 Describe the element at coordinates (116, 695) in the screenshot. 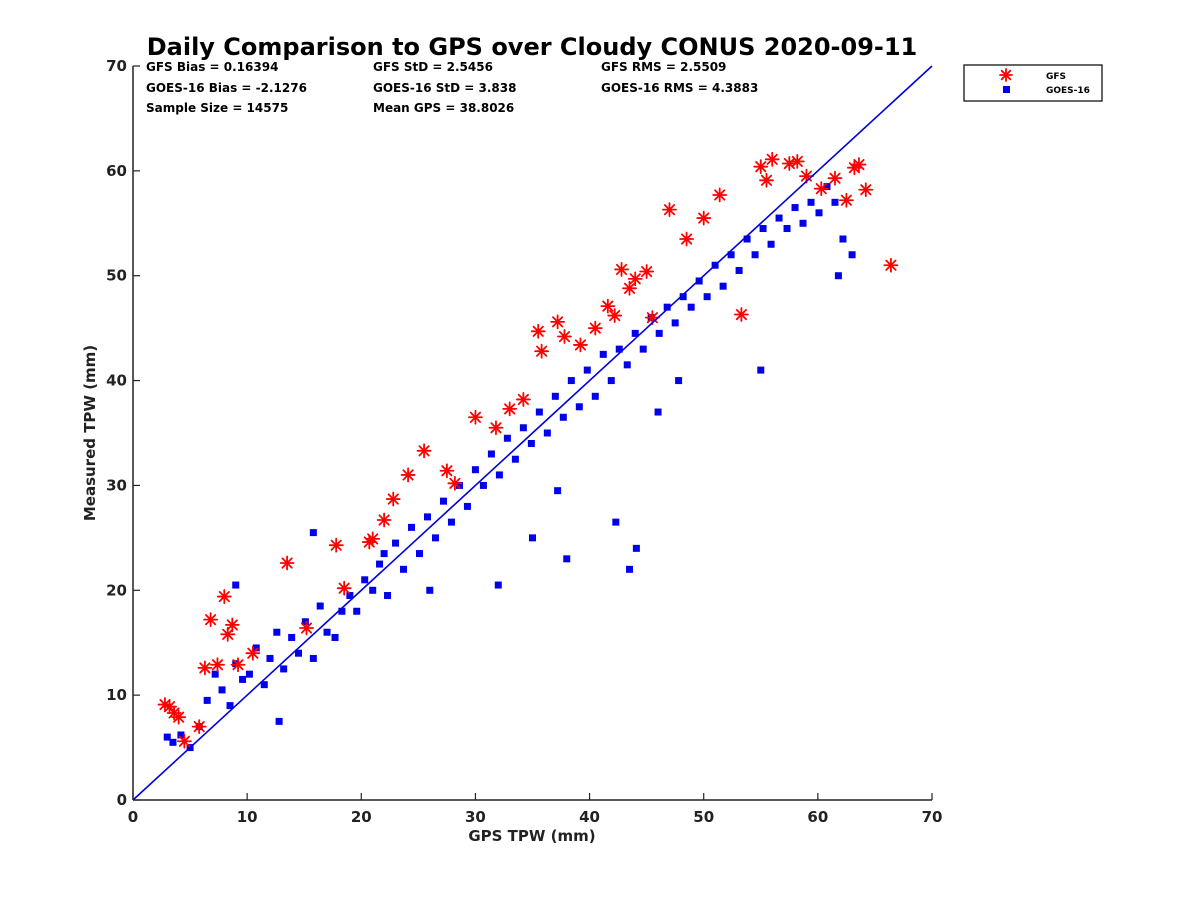

I see `y-tick-label: 10` at that location.